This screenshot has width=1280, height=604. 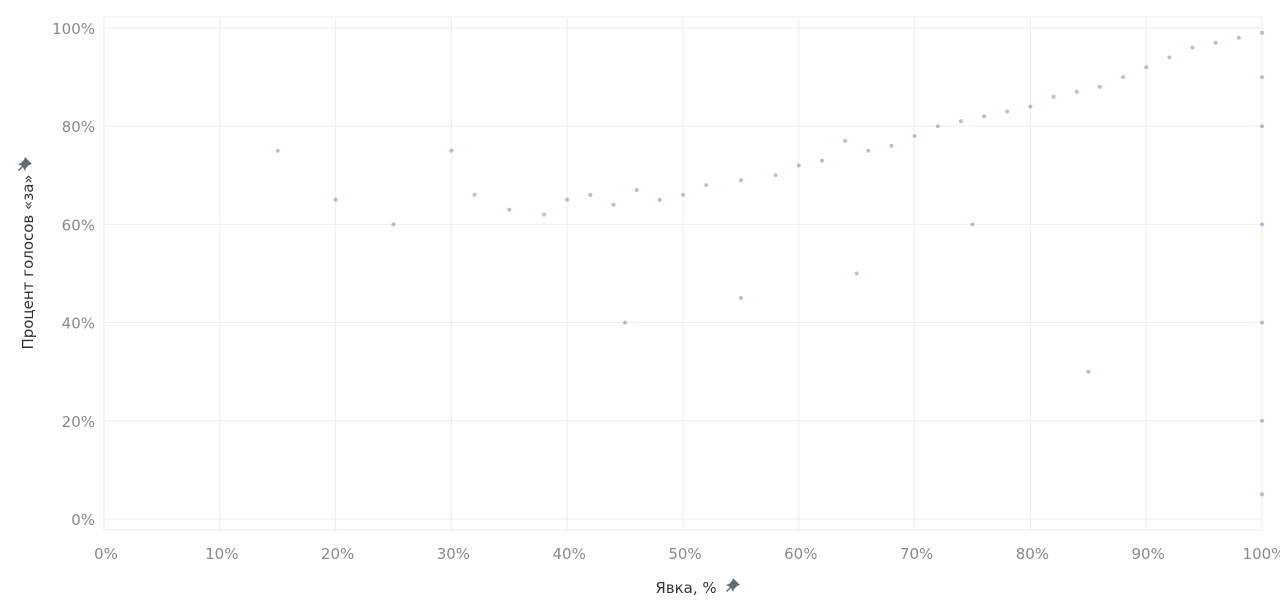 I want to click on y-tick-label: 60%, so click(x=78, y=225).